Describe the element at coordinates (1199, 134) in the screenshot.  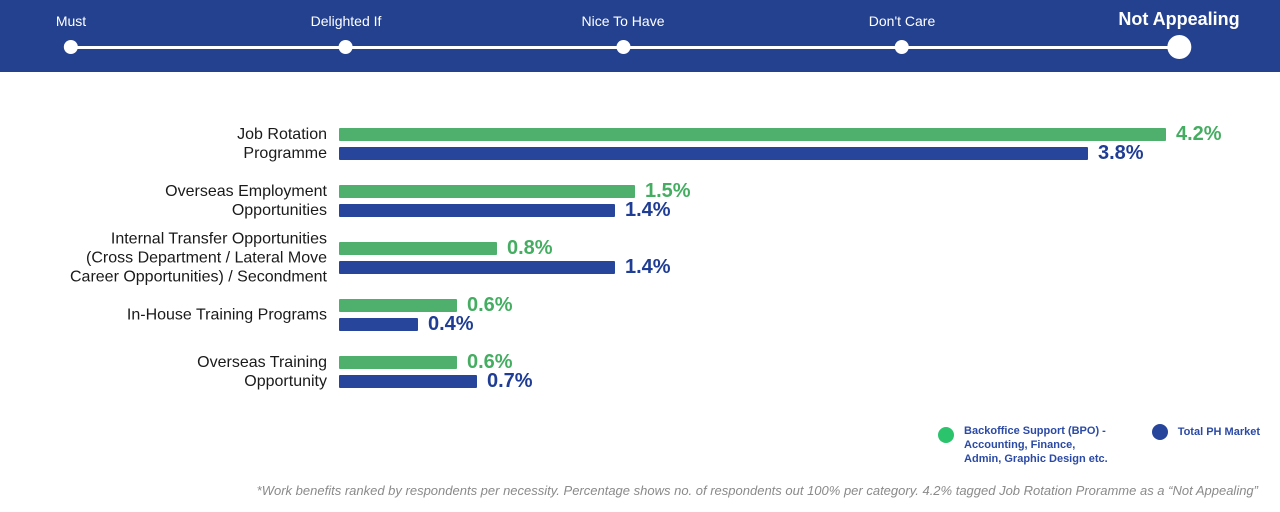
I see `bar-value: 4.2%` at that location.